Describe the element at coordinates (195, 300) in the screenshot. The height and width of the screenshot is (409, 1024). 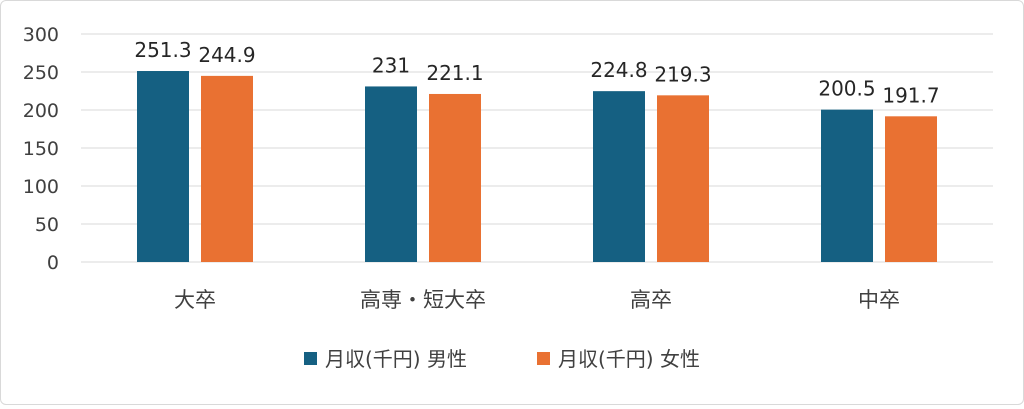
I see `x-category-label: 大卒` at that location.